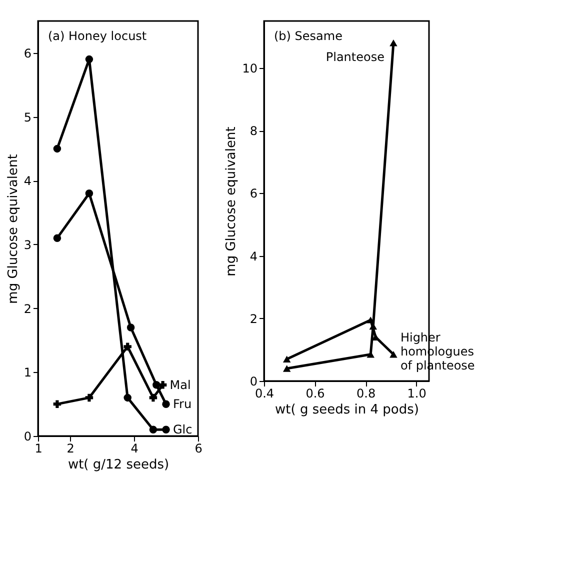  I want to click on x-tick-label: 1.0, so click(416, 393).